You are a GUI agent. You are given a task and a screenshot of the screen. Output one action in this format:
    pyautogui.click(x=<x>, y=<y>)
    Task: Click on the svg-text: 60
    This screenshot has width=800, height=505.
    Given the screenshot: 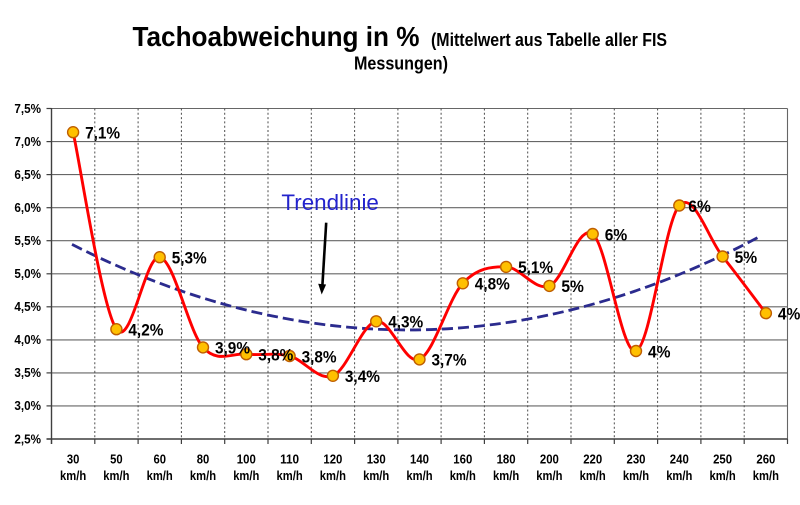 What is the action you would take?
    pyautogui.click(x=159, y=459)
    